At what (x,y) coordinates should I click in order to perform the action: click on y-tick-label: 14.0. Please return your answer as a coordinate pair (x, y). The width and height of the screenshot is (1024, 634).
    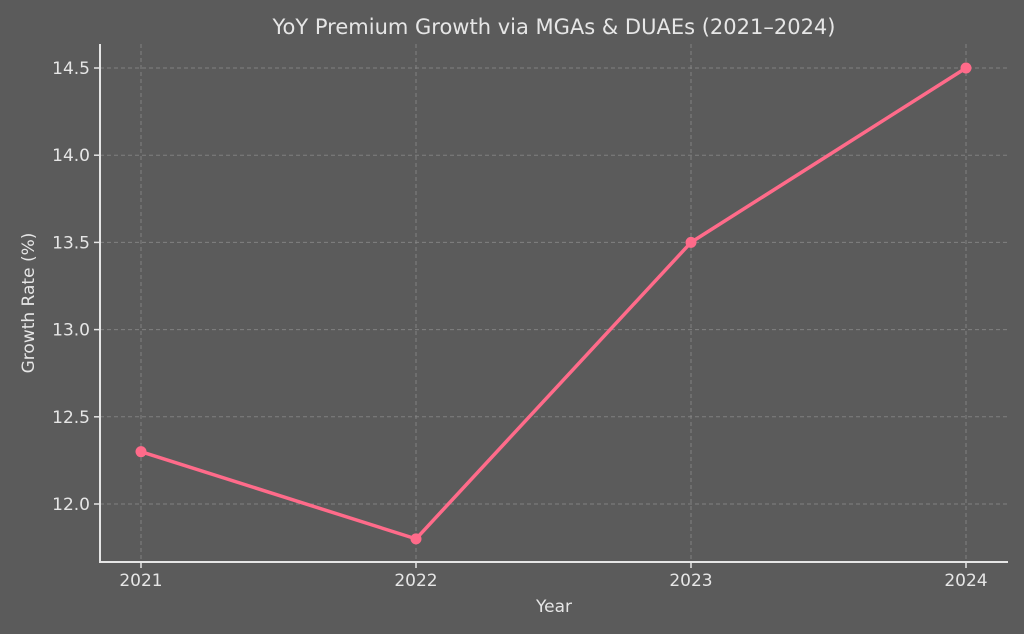
    Looking at the image, I should click on (71, 156).